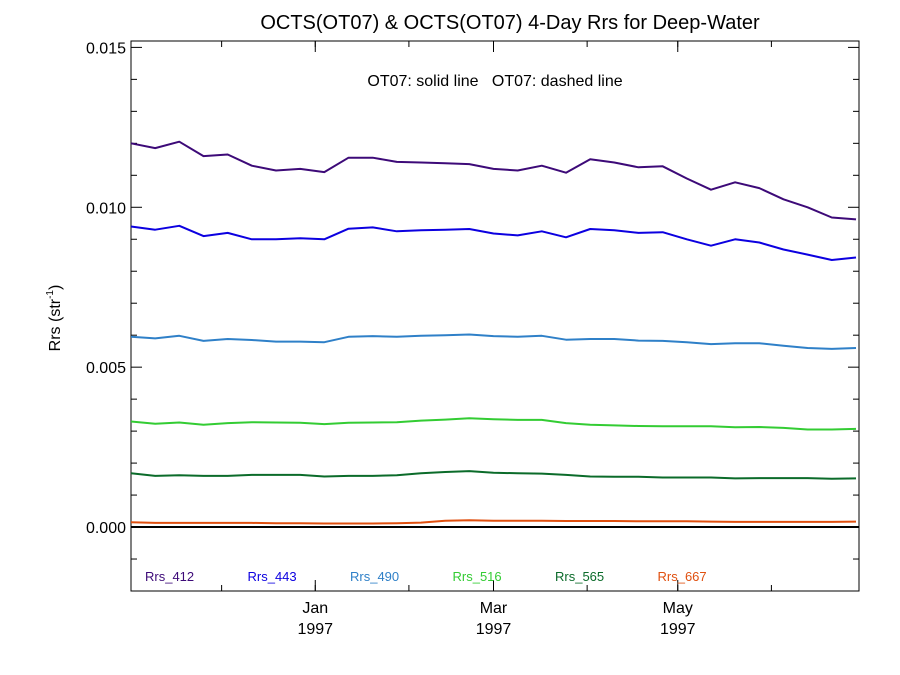 This screenshot has height=675, width=900. I want to click on x-tick-label-month: May, so click(678, 608).